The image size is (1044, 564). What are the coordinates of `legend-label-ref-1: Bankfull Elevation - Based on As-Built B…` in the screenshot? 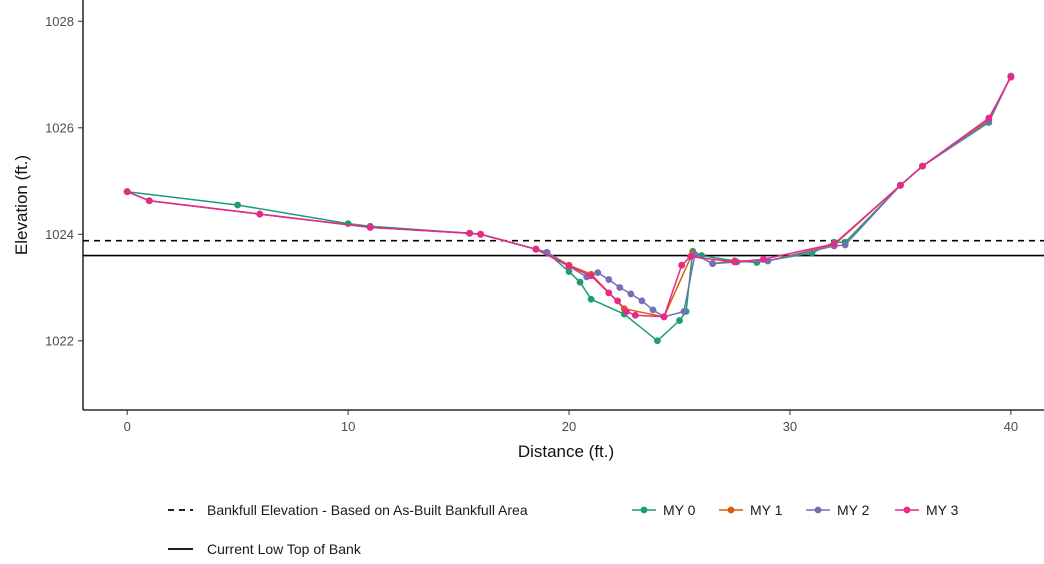 It's located at (367, 510).